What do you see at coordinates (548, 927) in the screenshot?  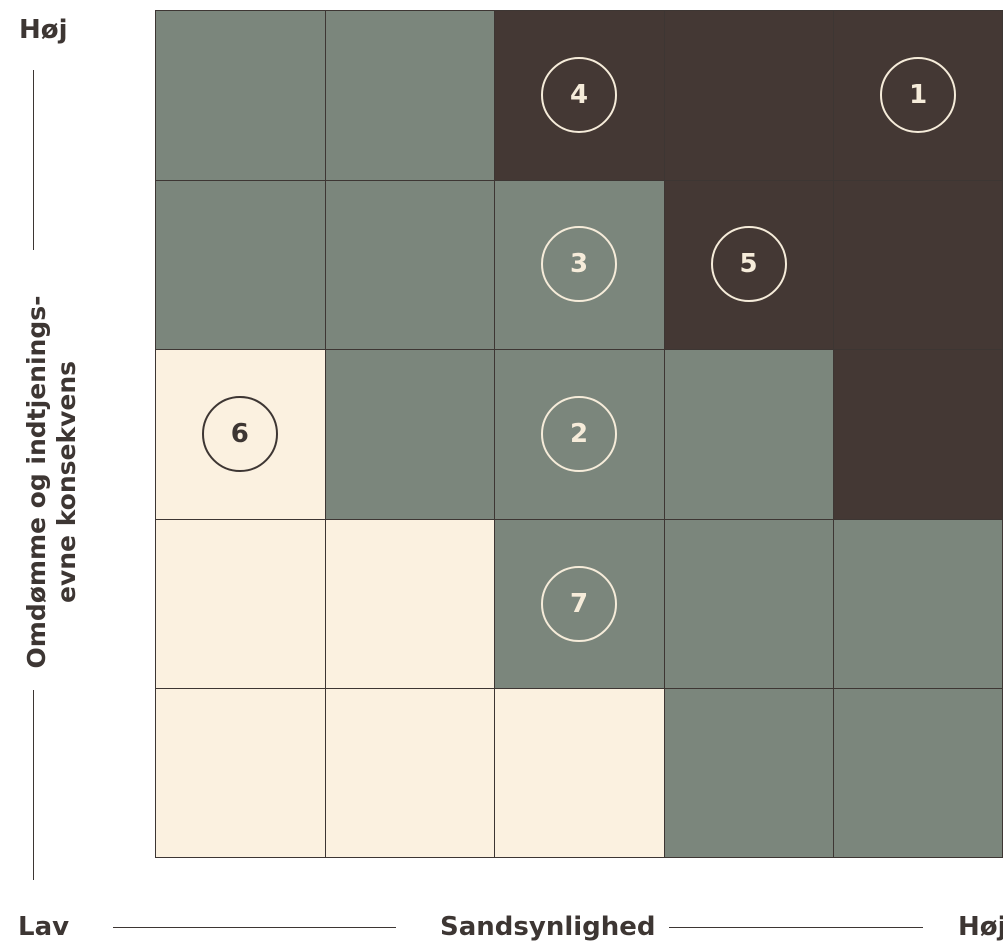 I see `x-axis-title: Sandsynlighed` at bounding box center [548, 927].